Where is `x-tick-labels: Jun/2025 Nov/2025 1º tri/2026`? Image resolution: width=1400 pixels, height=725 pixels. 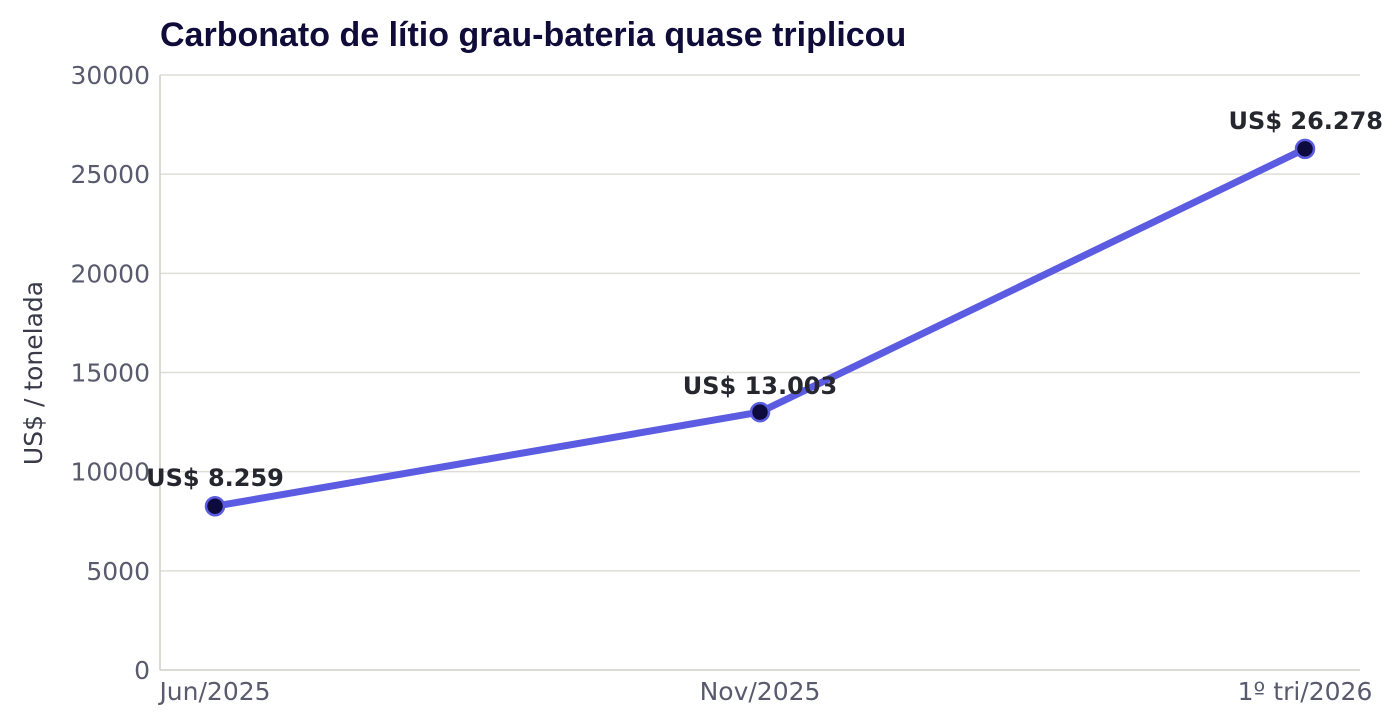 x-tick-labels: Jun/2025 Nov/2025 1º tri/2026 is located at coordinates (764, 691).